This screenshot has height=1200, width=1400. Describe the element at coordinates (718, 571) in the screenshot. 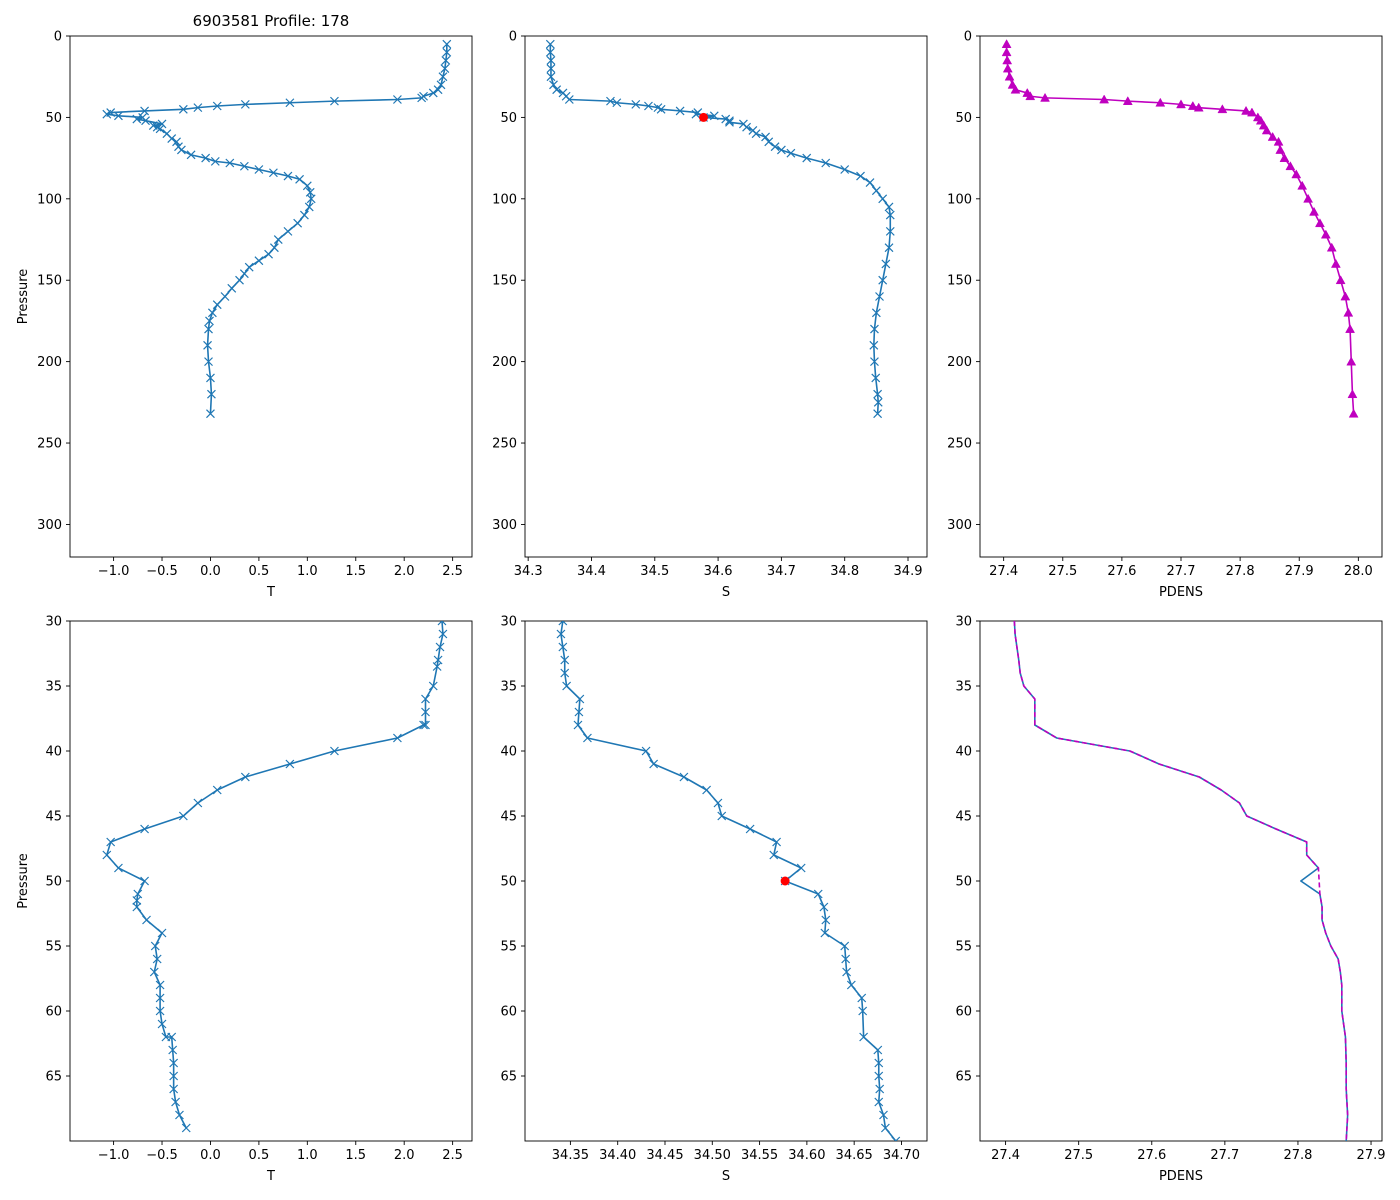

I see `x-tick-label: 34.6` at that location.